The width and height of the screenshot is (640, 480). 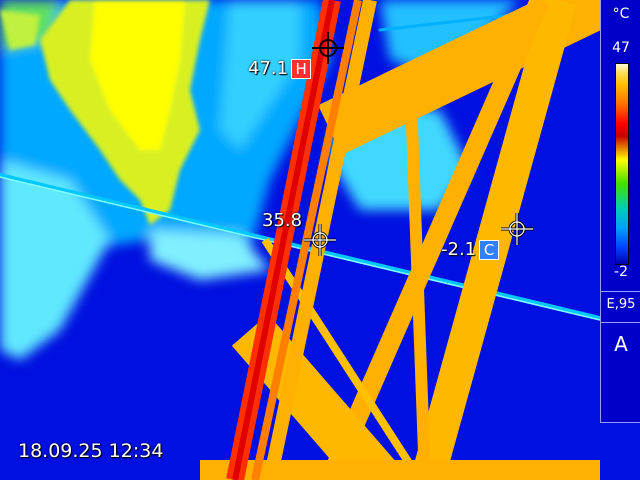 What do you see at coordinates (621, 272) in the screenshot?
I see `scale-min: -2` at bounding box center [621, 272].